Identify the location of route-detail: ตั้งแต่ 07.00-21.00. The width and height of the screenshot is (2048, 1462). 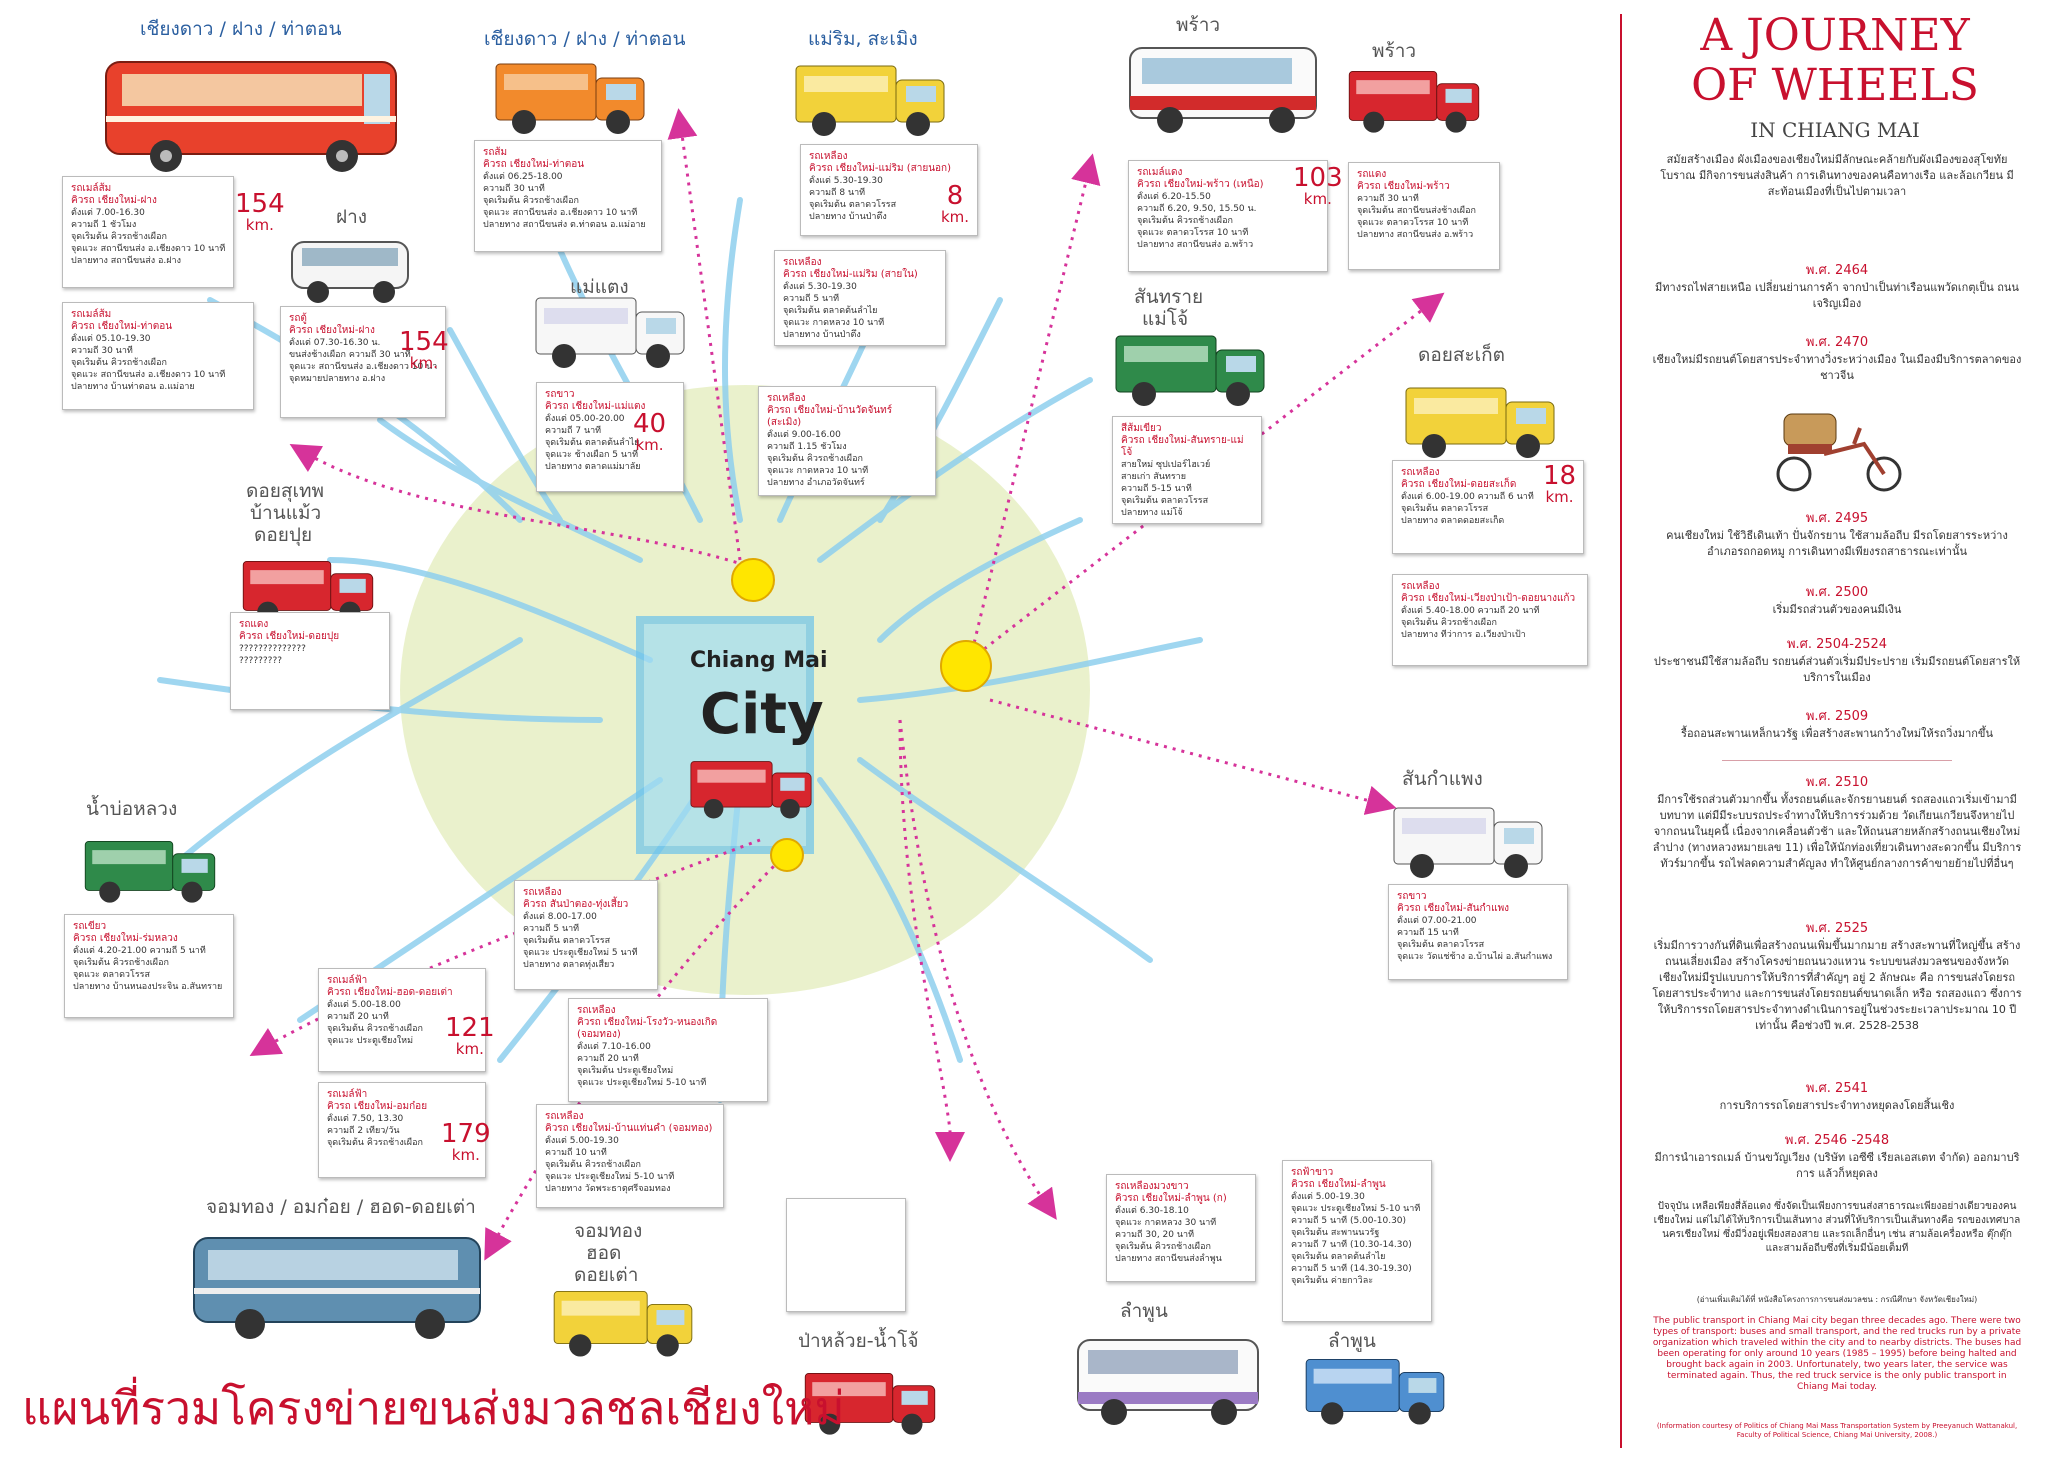
(1437, 921).